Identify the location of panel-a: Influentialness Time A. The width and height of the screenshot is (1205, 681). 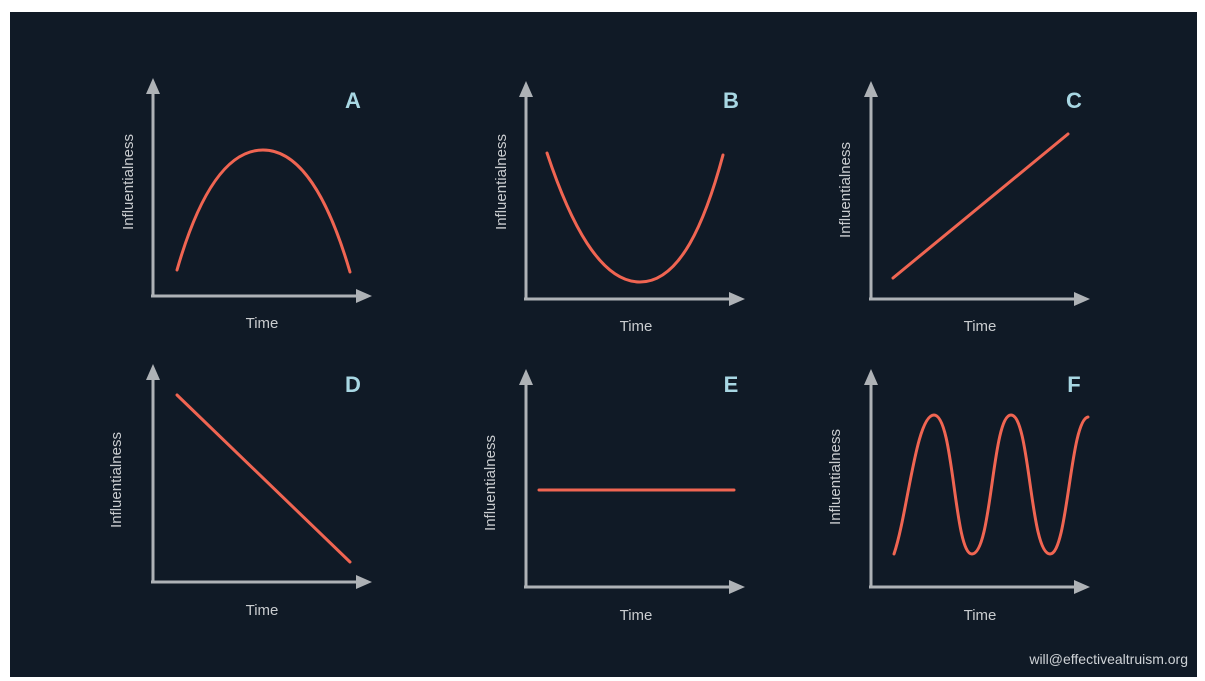
(246, 205).